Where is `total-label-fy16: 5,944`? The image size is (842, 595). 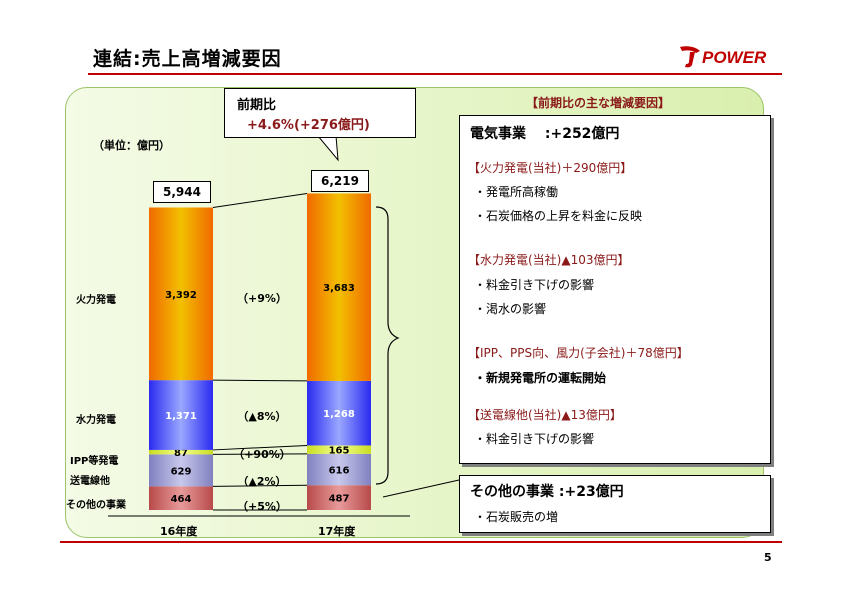
total-label-fy16: 5,944 is located at coordinates (182, 192).